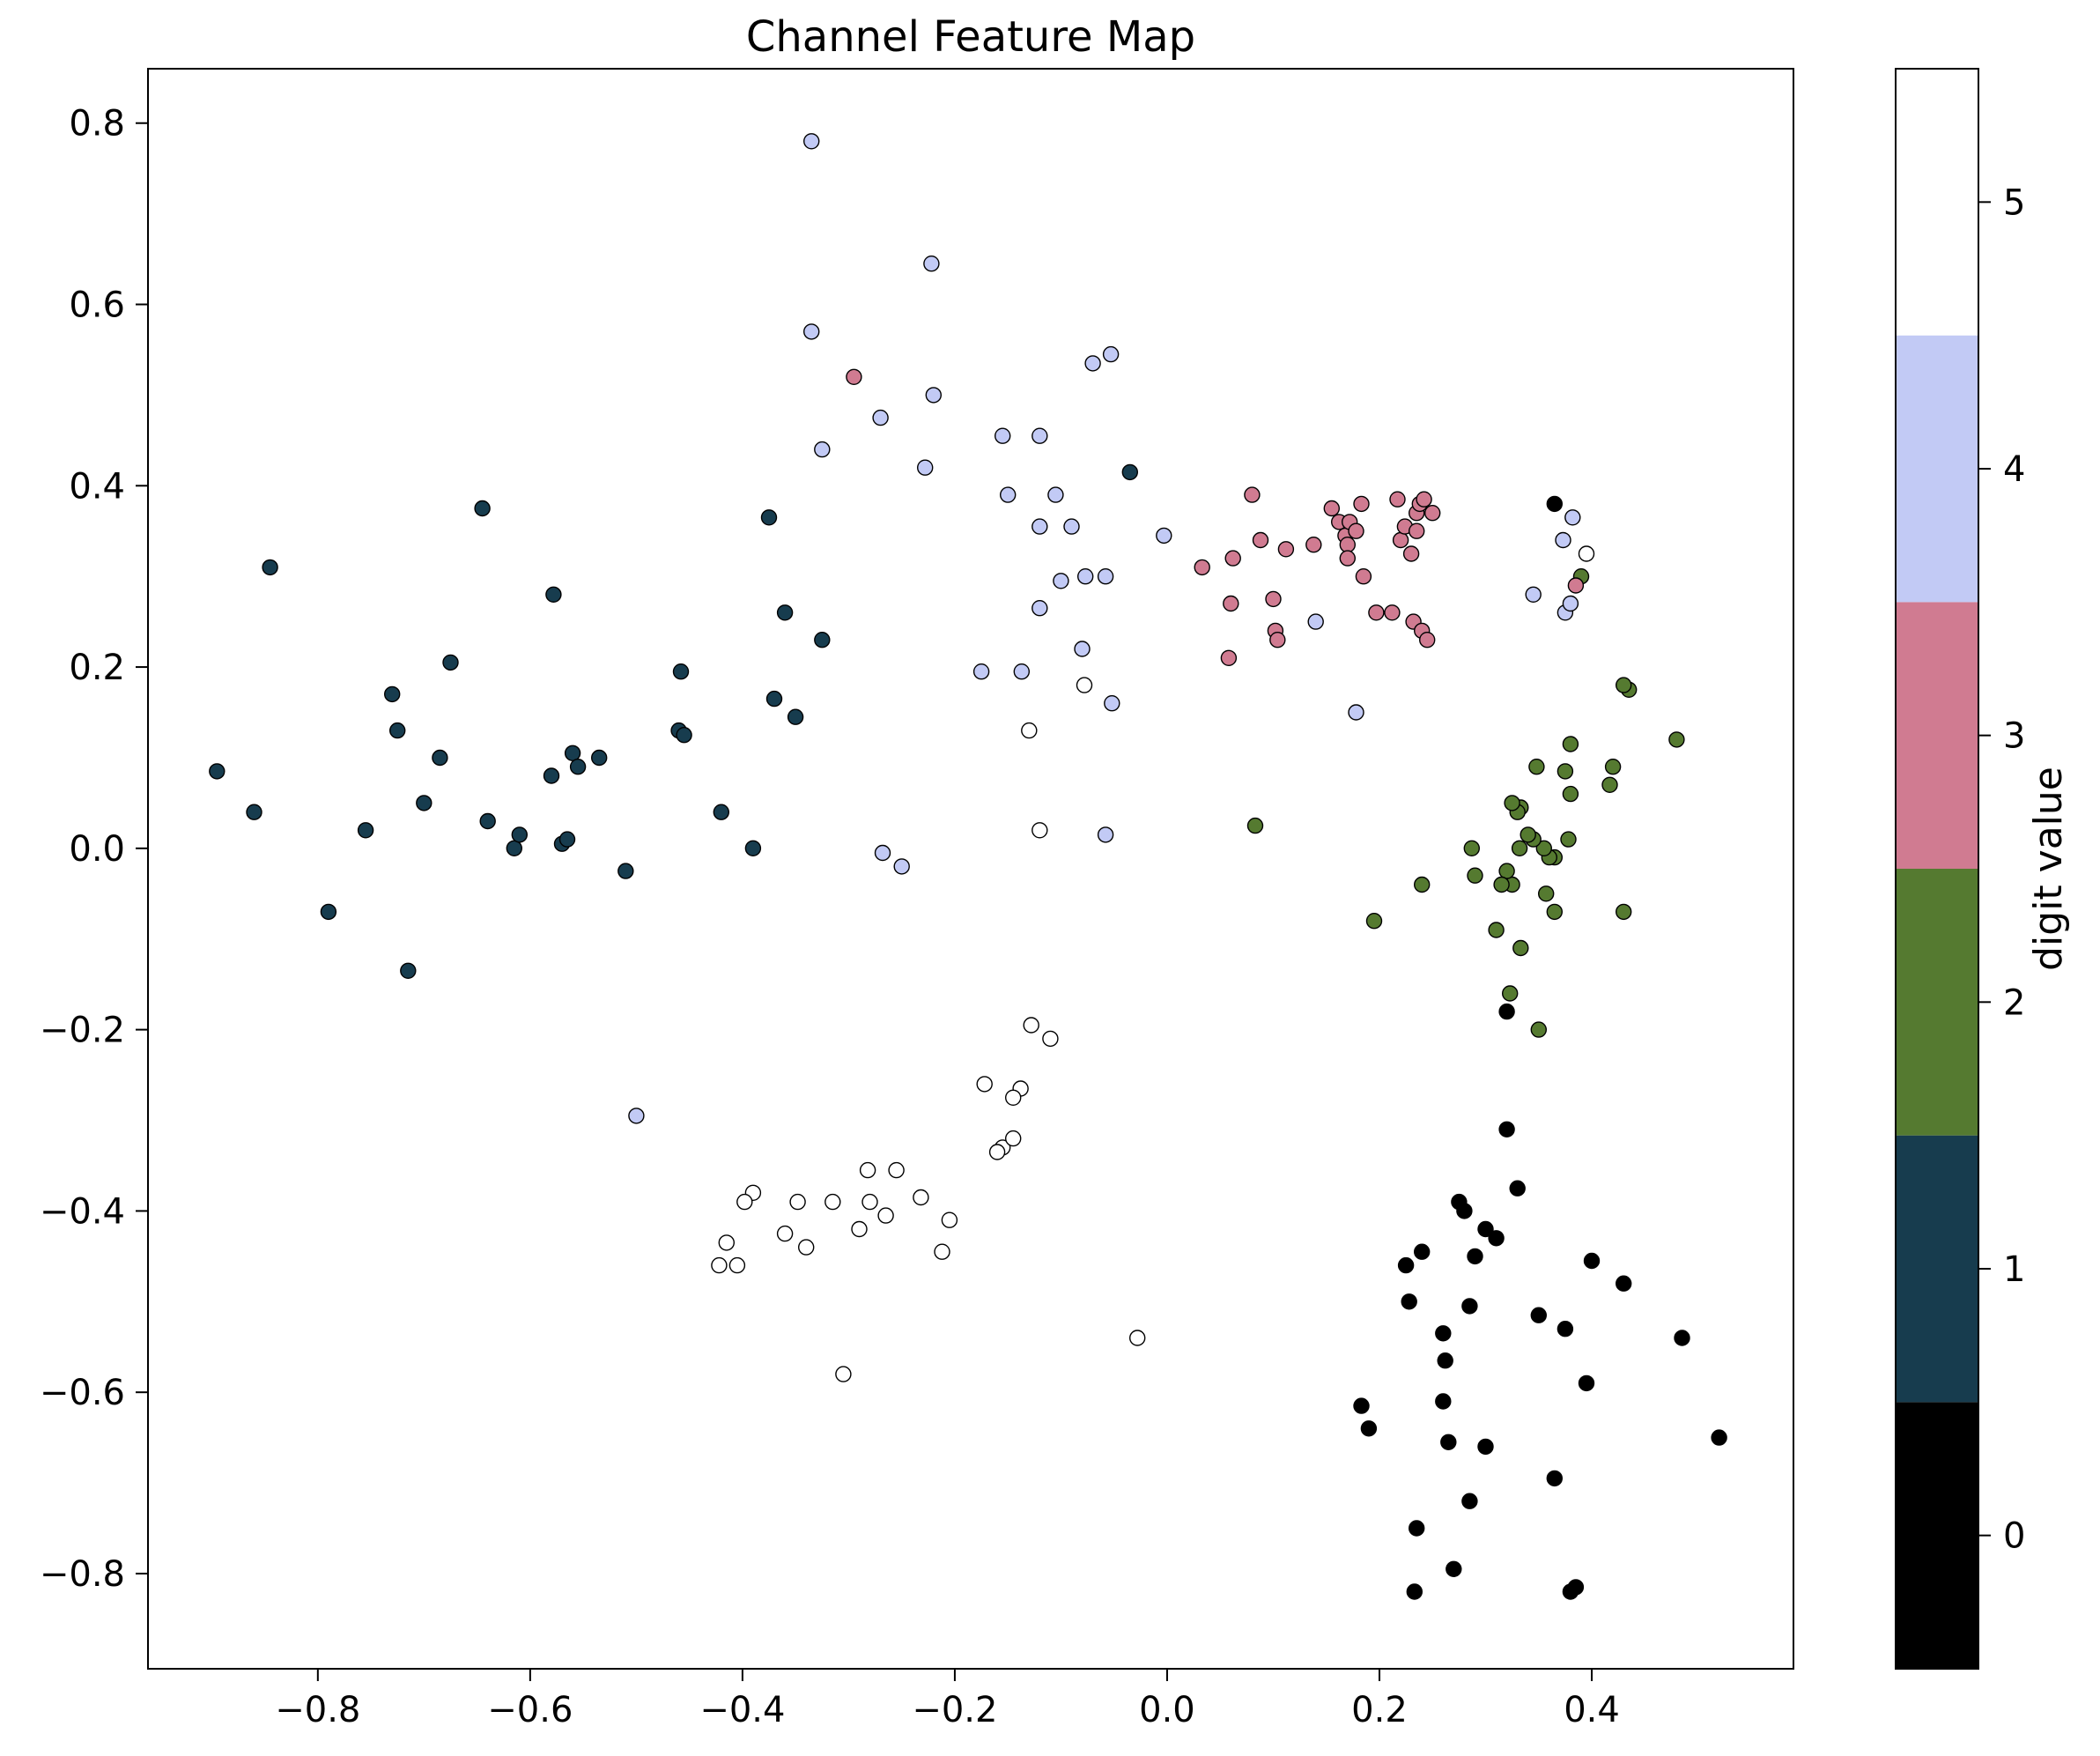  I want to click on colorbar-tick-label: 0, so click(2014, 1536).